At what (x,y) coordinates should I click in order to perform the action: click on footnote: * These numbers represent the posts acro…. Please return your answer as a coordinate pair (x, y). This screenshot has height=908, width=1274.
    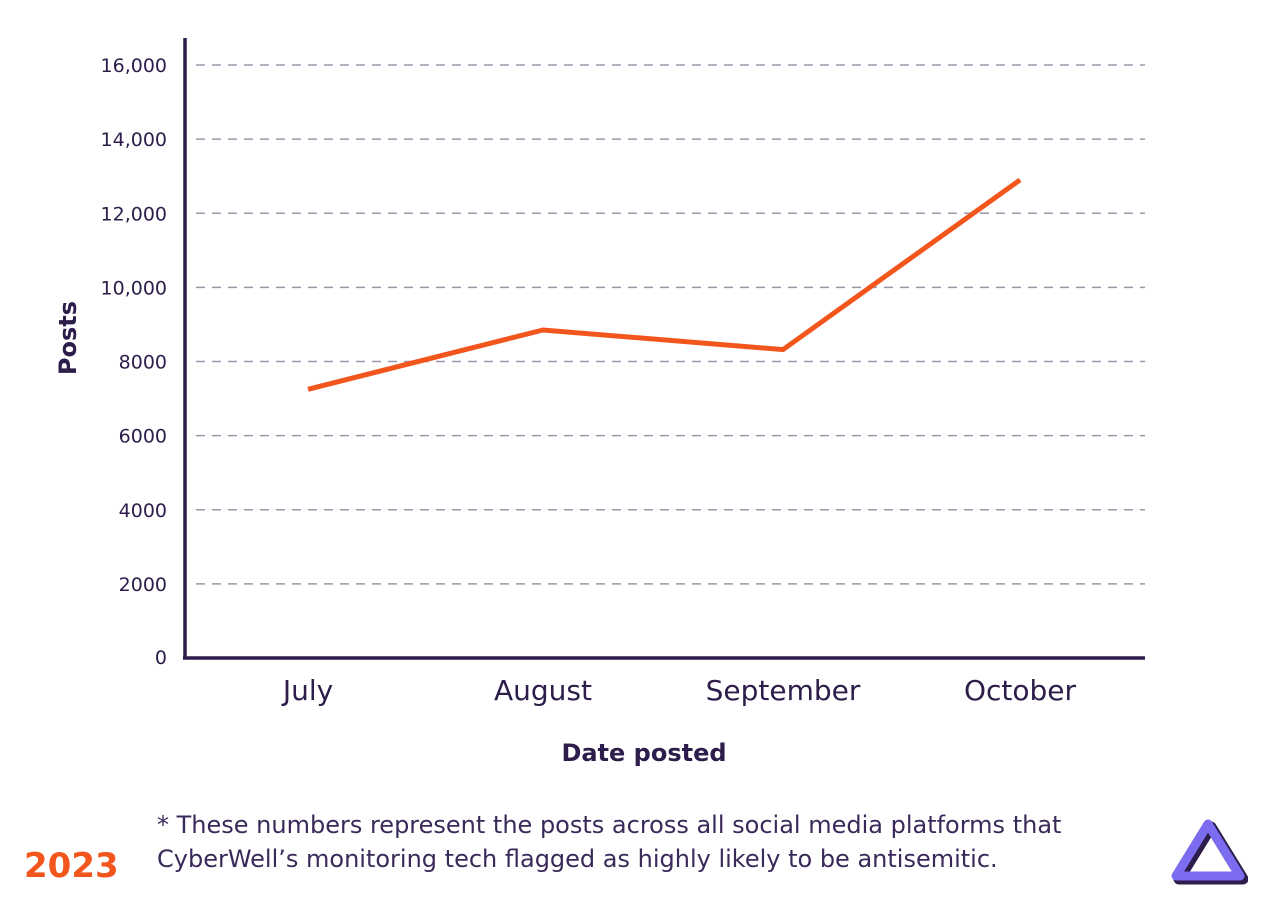
    Looking at the image, I should click on (637, 842).